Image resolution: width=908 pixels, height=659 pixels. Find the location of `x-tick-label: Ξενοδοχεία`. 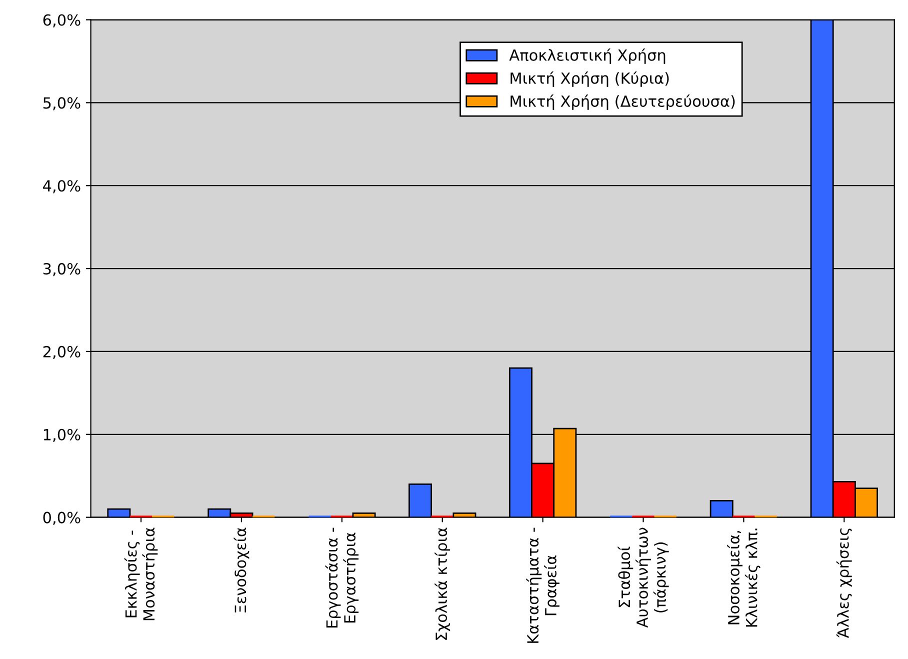

x-tick-label: Ξενοδοχεία is located at coordinates (242, 570).